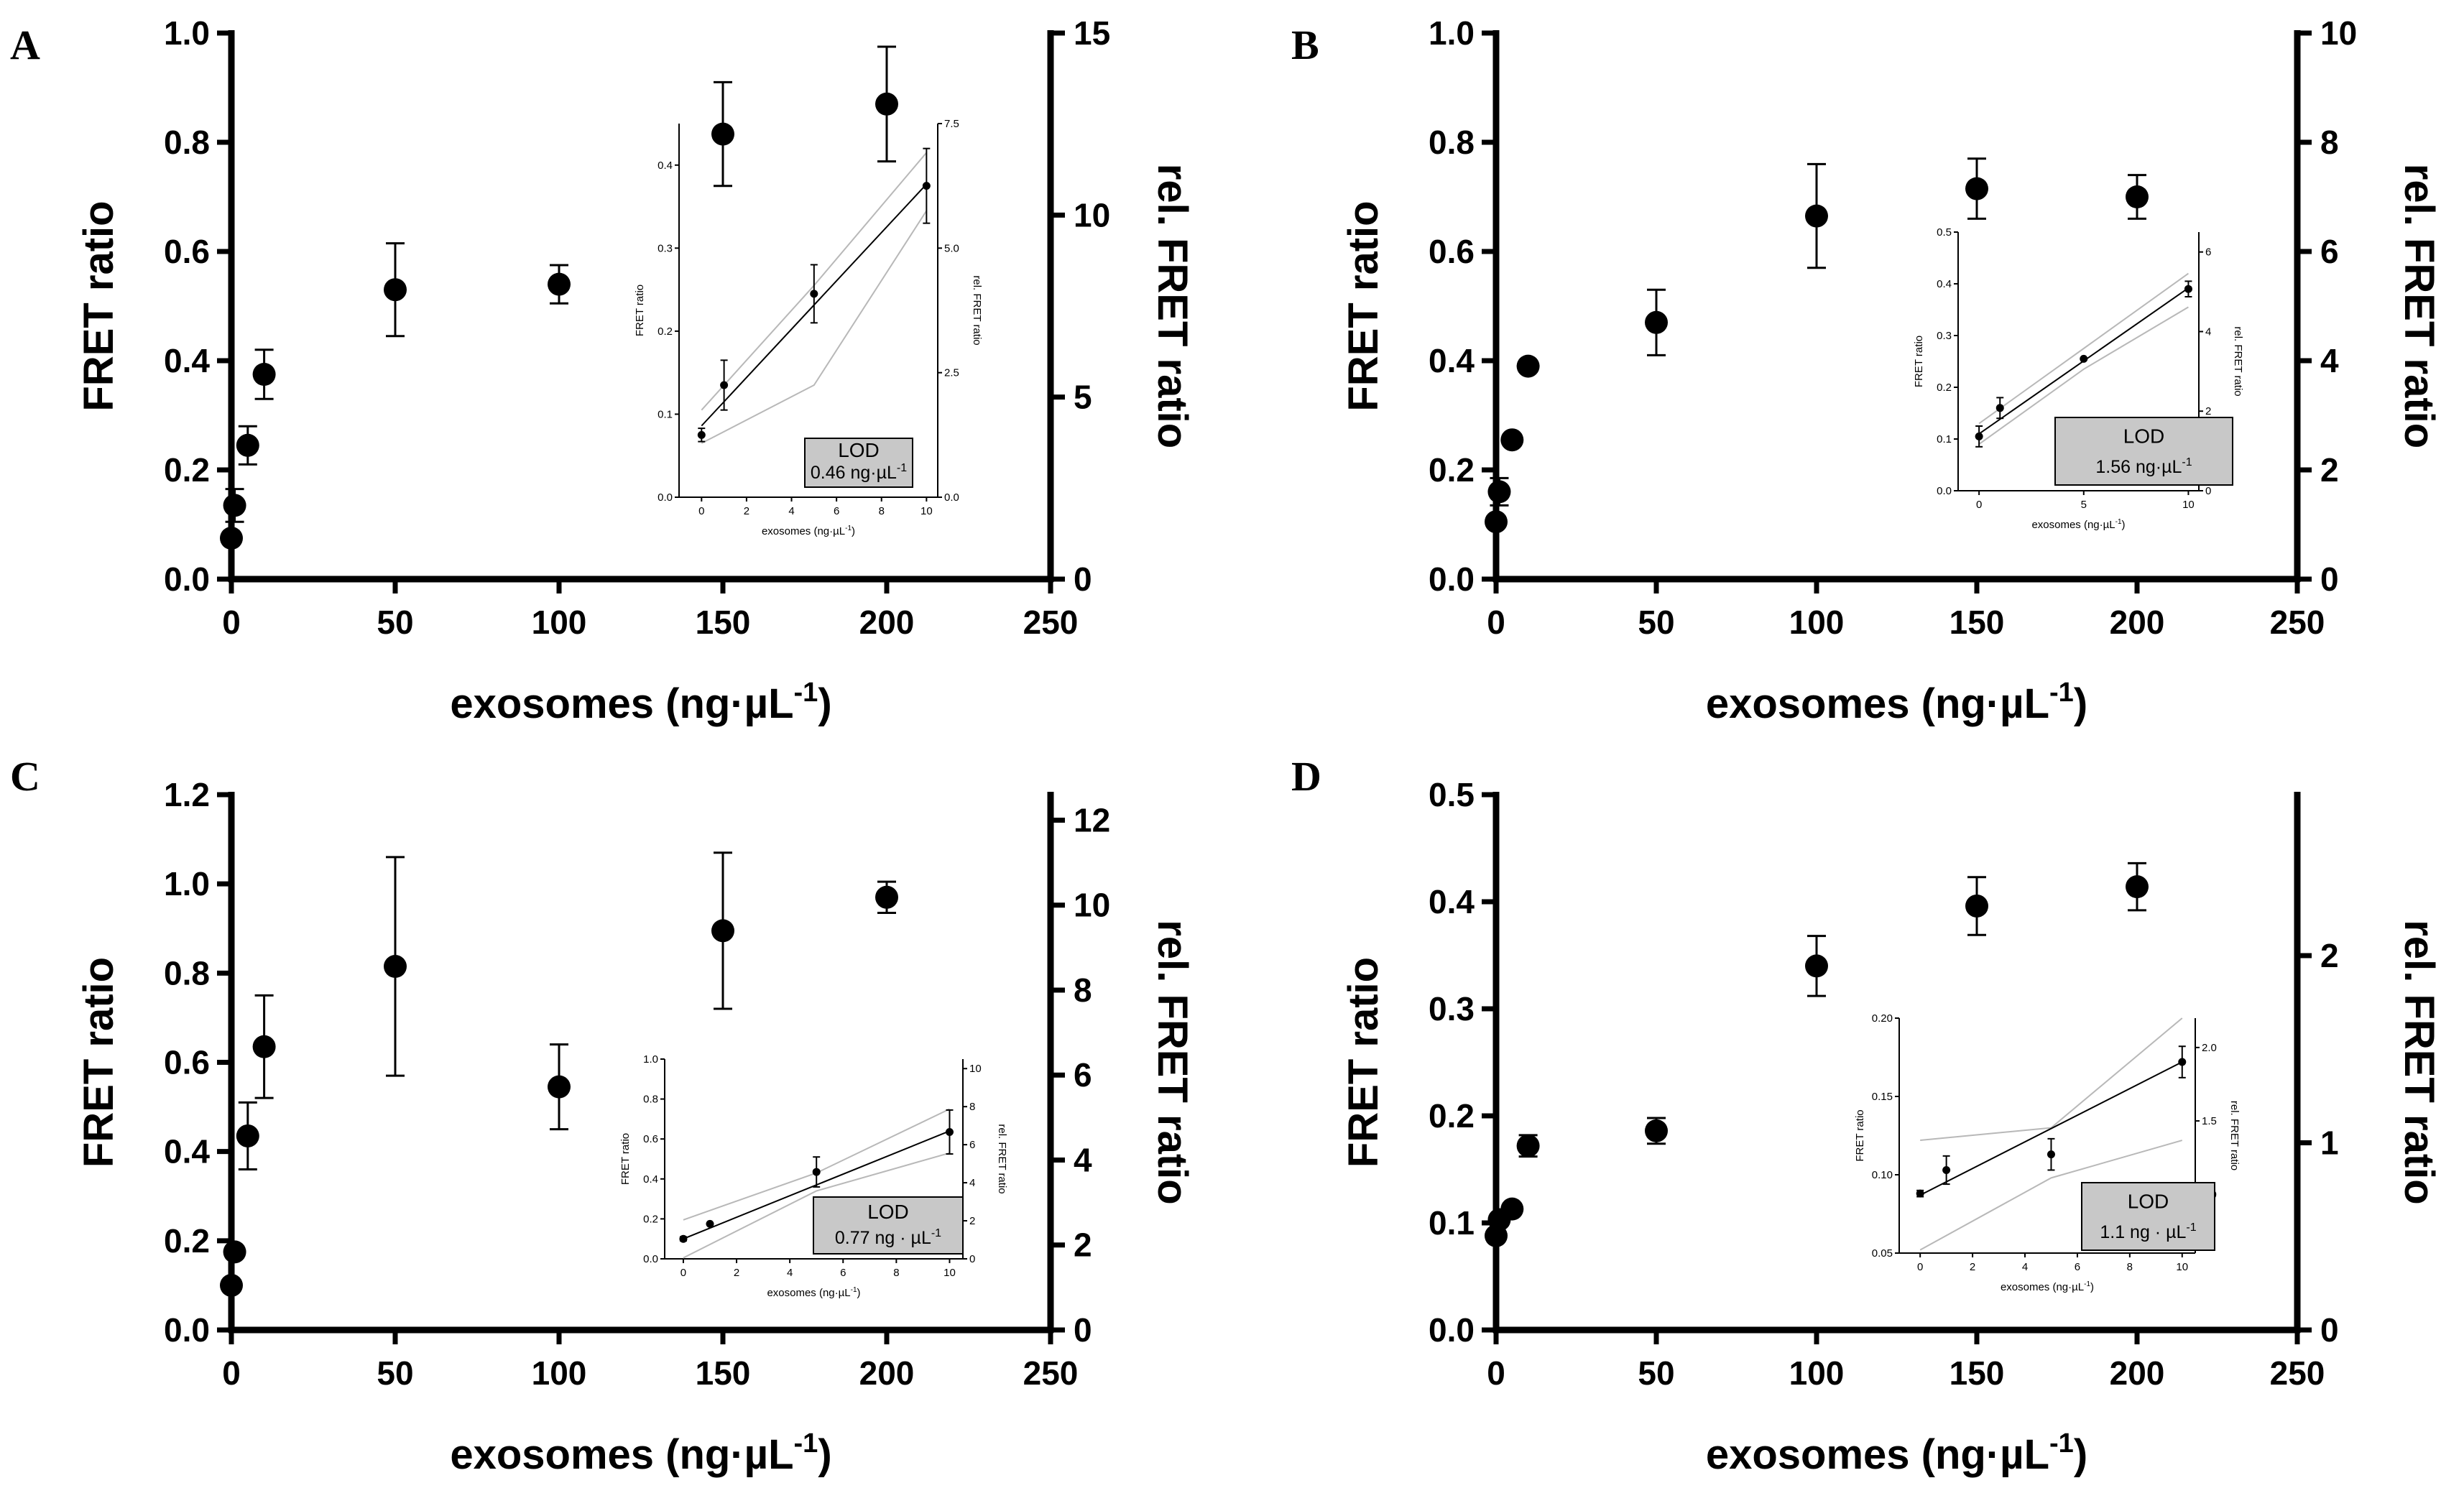 The height and width of the screenshot is (1506, 2464). What do you see at coordinates (2051, 1196) in the screenshot?
I see `panel-d-inset-ci-lower` at bounding box center [2051, 1196].